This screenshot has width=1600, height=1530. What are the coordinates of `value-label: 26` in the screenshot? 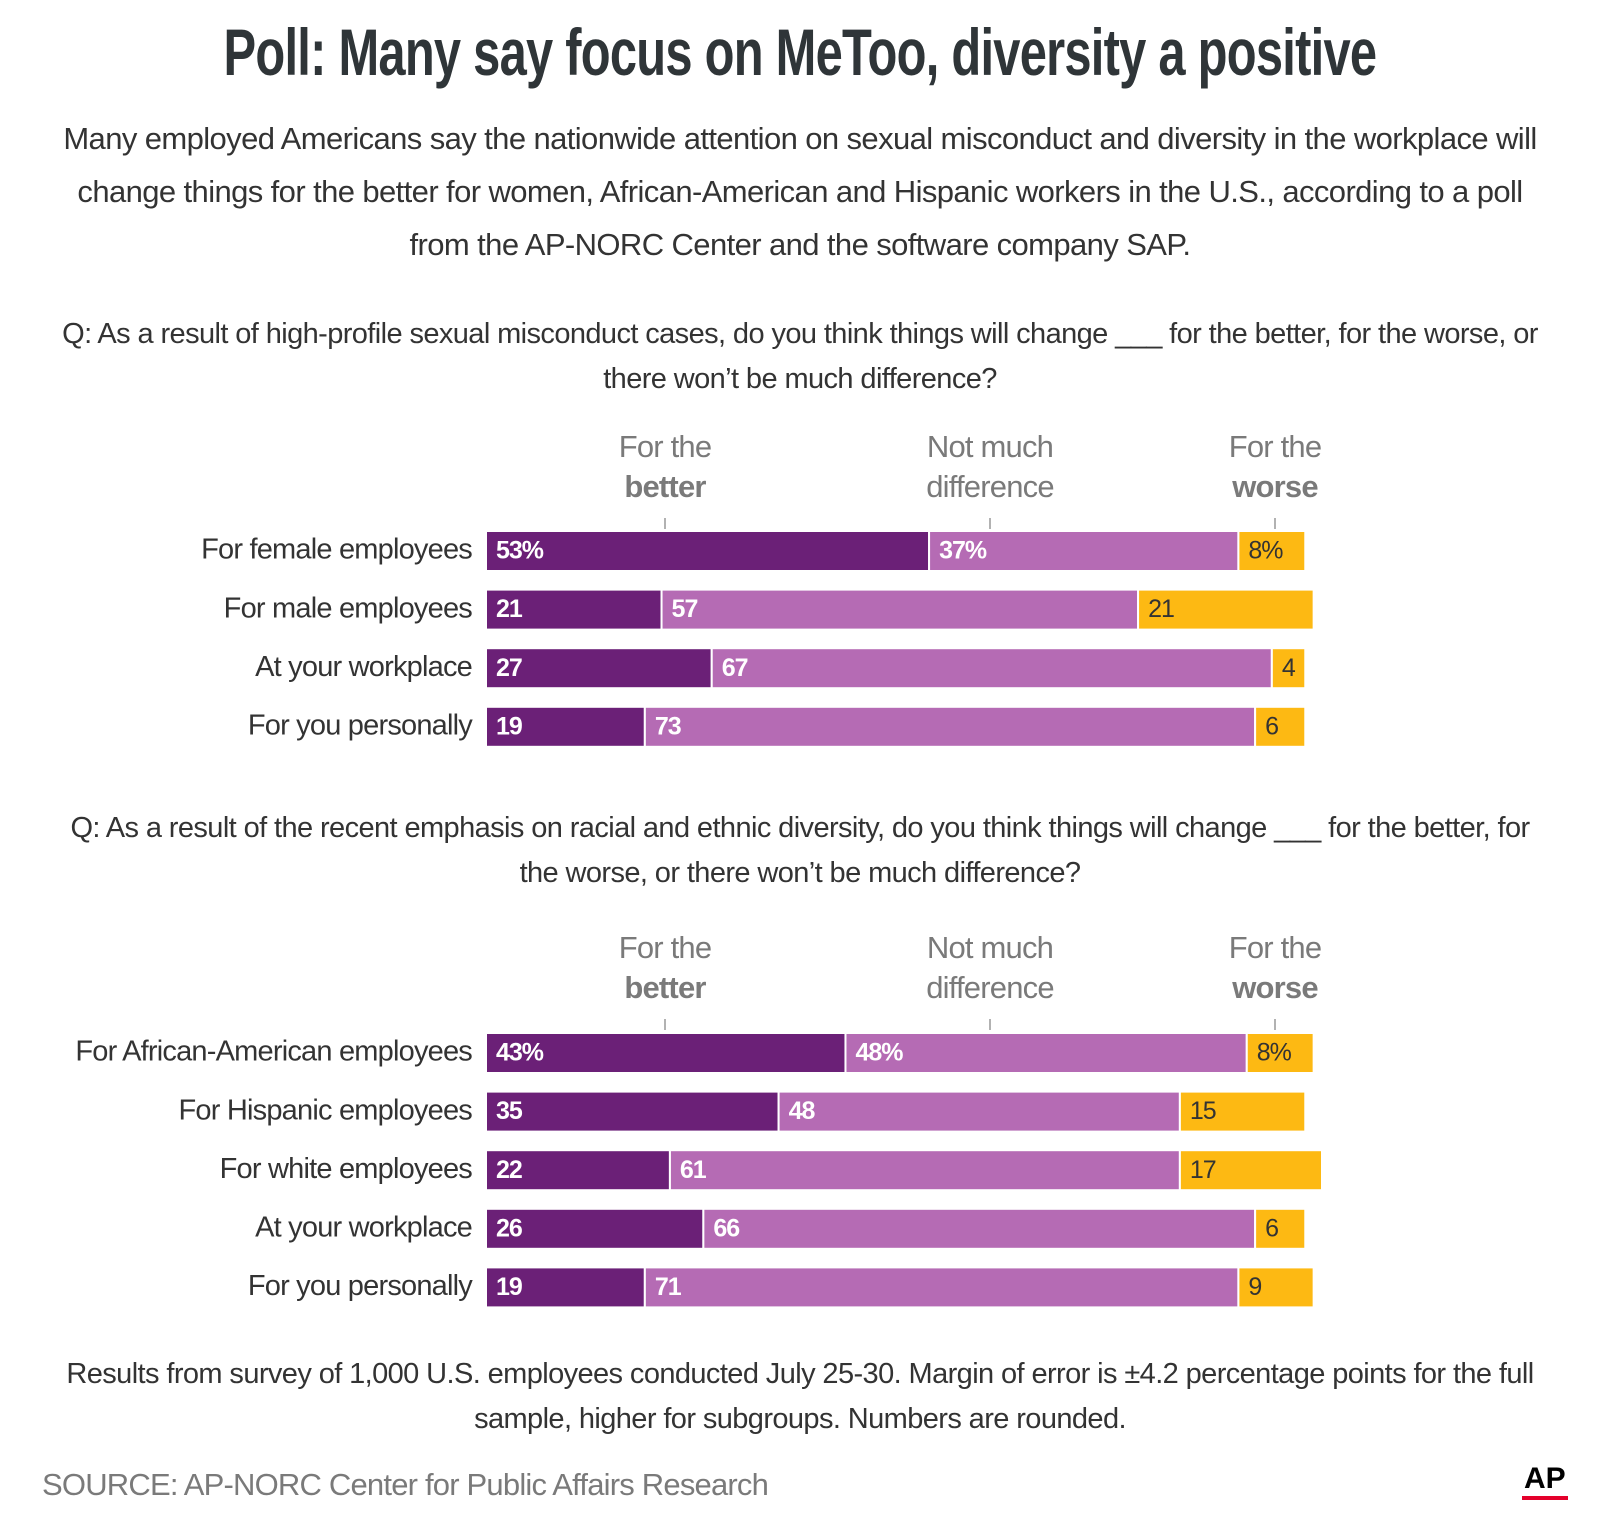 It's located at (509, 1228).